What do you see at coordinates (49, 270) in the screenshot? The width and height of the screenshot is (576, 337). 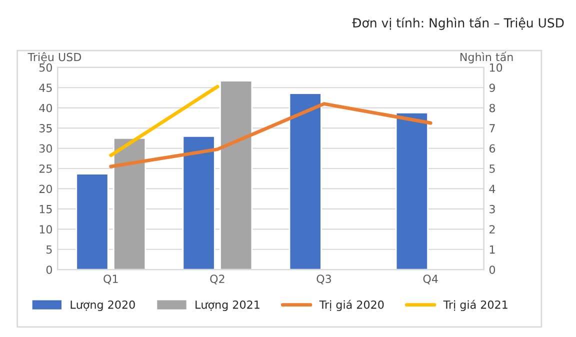 I see `y-tick-label: 0` at bounding box center [49, 270].